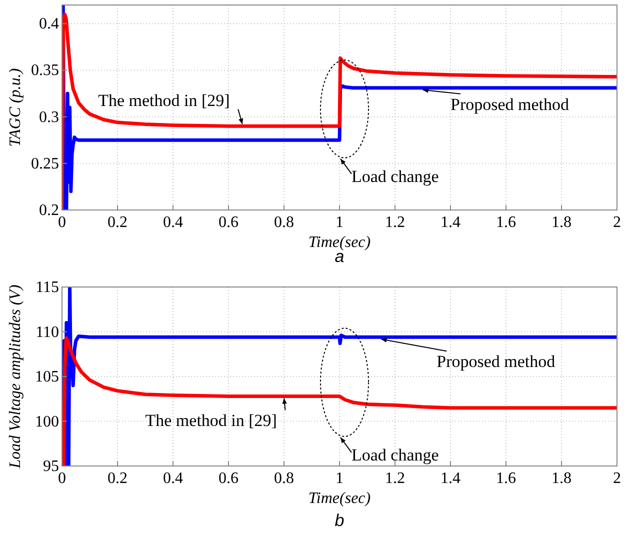 This screenshot has height=556, width=639. Describe the element at coordinates (47, 377) in the screenshot. I see `y-tick-label: 105` at that location.